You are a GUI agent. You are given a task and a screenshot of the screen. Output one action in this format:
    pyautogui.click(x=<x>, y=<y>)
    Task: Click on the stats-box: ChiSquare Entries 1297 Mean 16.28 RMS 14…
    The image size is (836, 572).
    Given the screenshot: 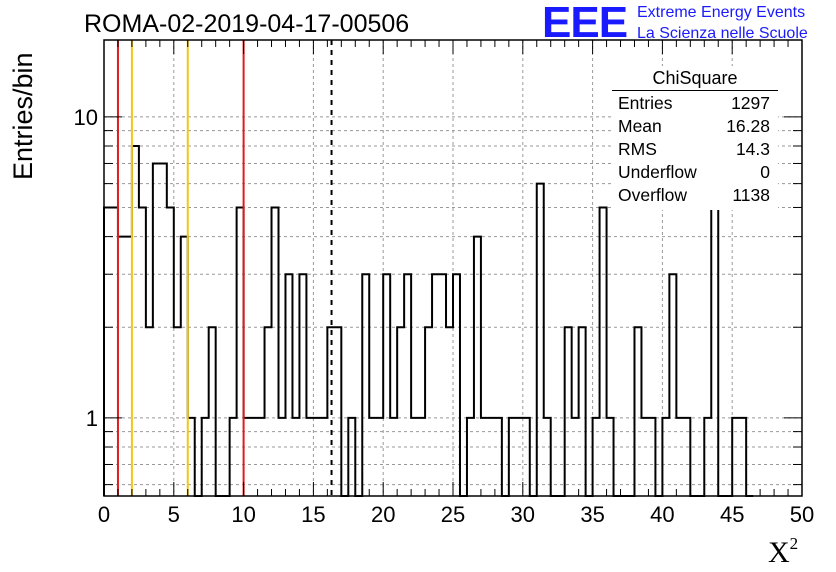 What is the action you would take?
    pyautogui.click(x=695, y=138)
    